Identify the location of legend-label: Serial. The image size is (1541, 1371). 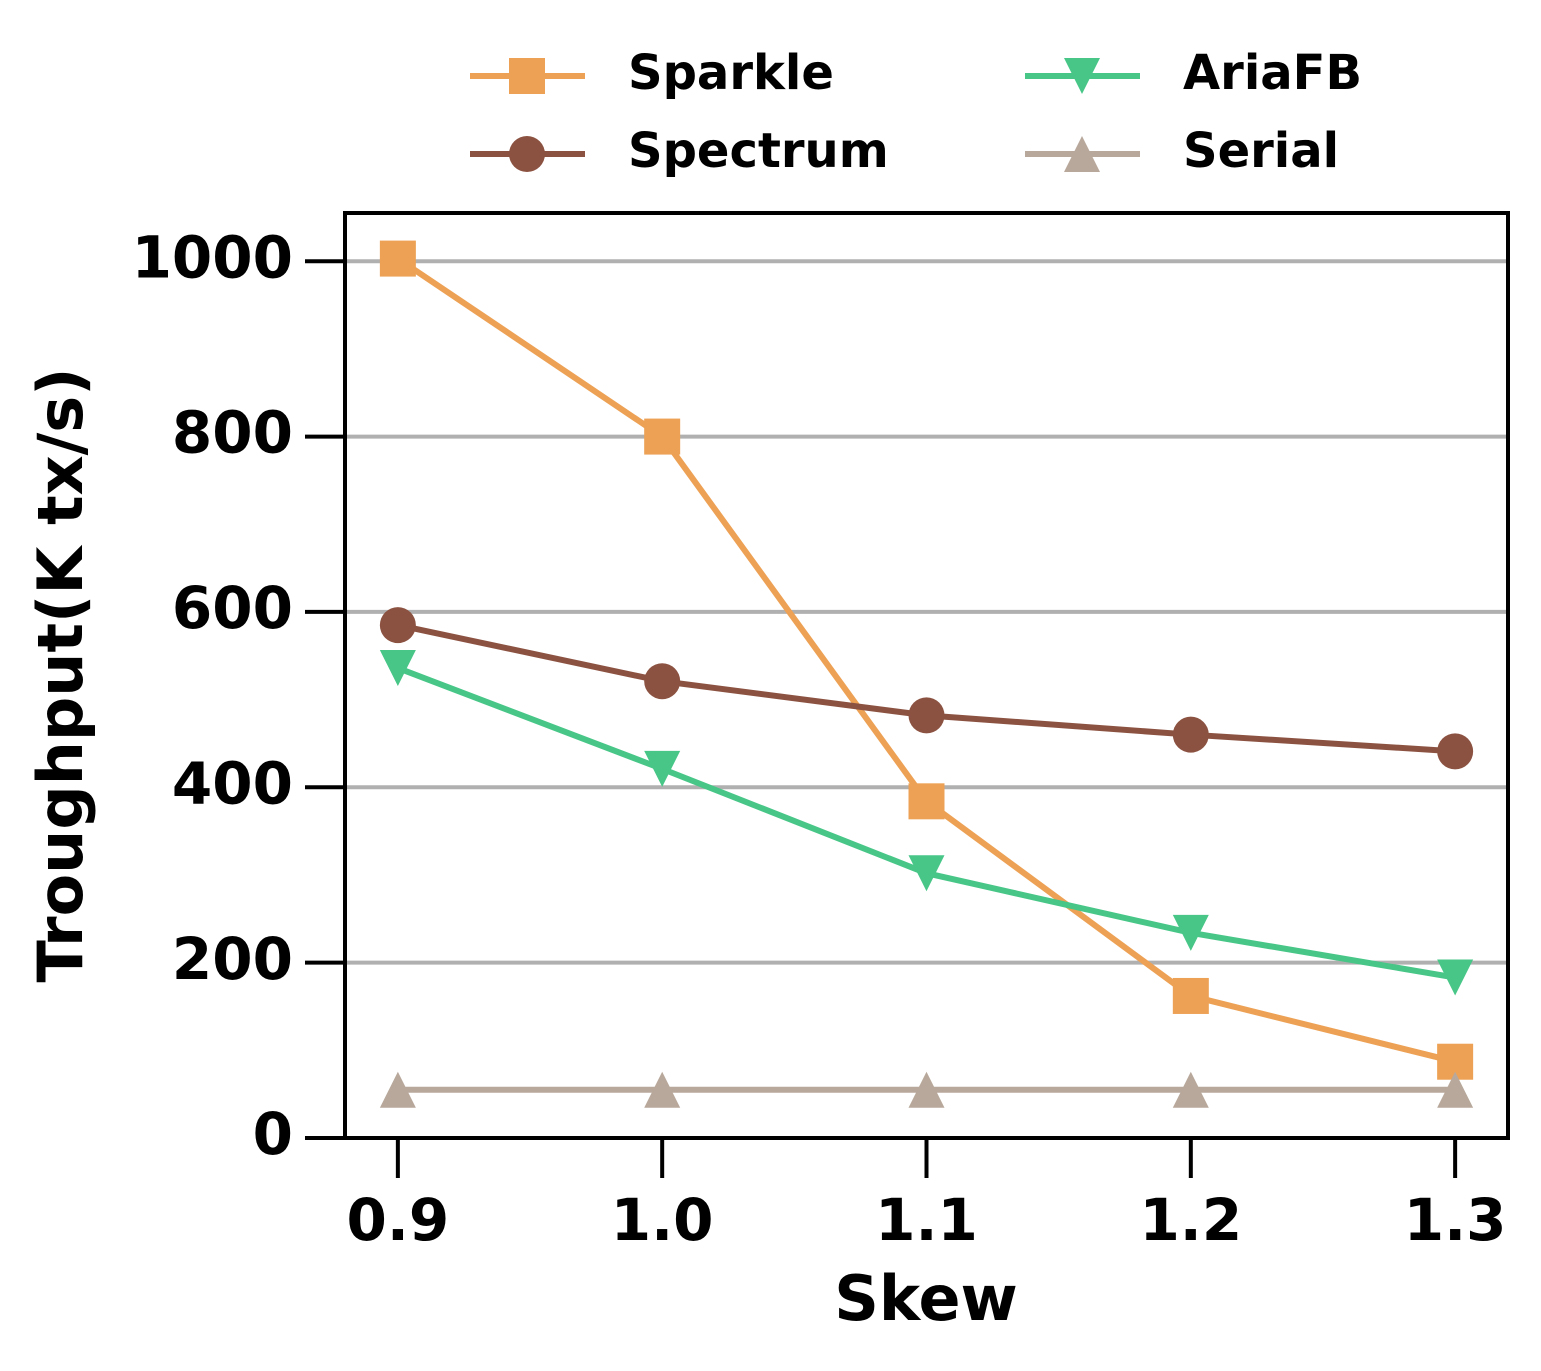
(1261, 151).